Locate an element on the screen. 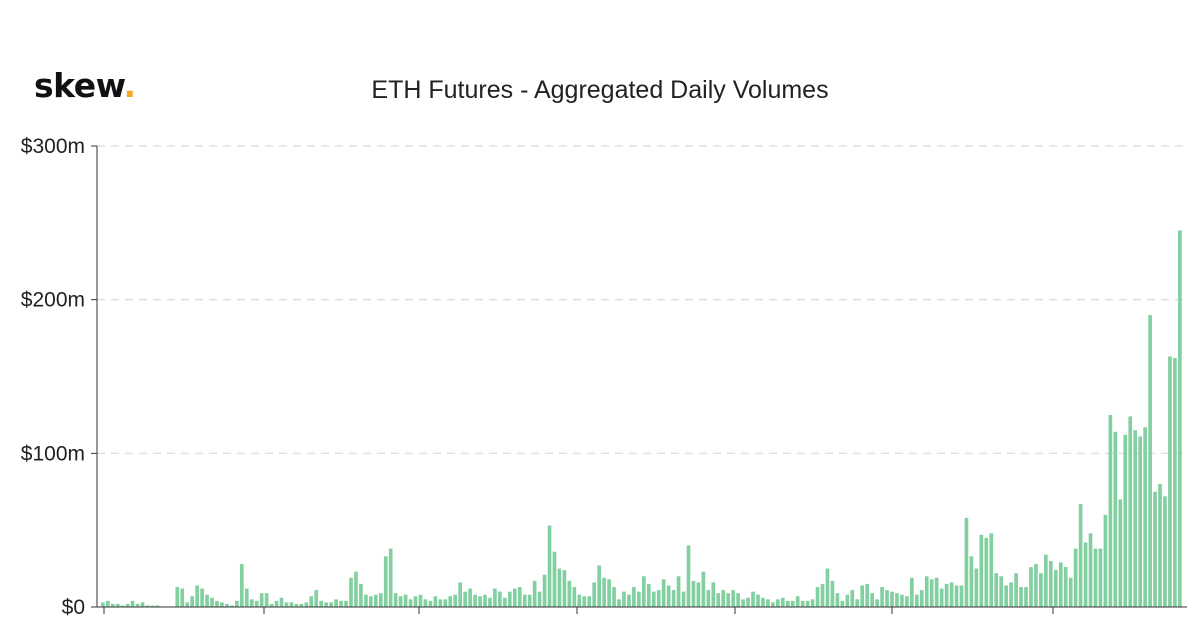  y-tick-label: $0 is located at coordinates (73, 607).